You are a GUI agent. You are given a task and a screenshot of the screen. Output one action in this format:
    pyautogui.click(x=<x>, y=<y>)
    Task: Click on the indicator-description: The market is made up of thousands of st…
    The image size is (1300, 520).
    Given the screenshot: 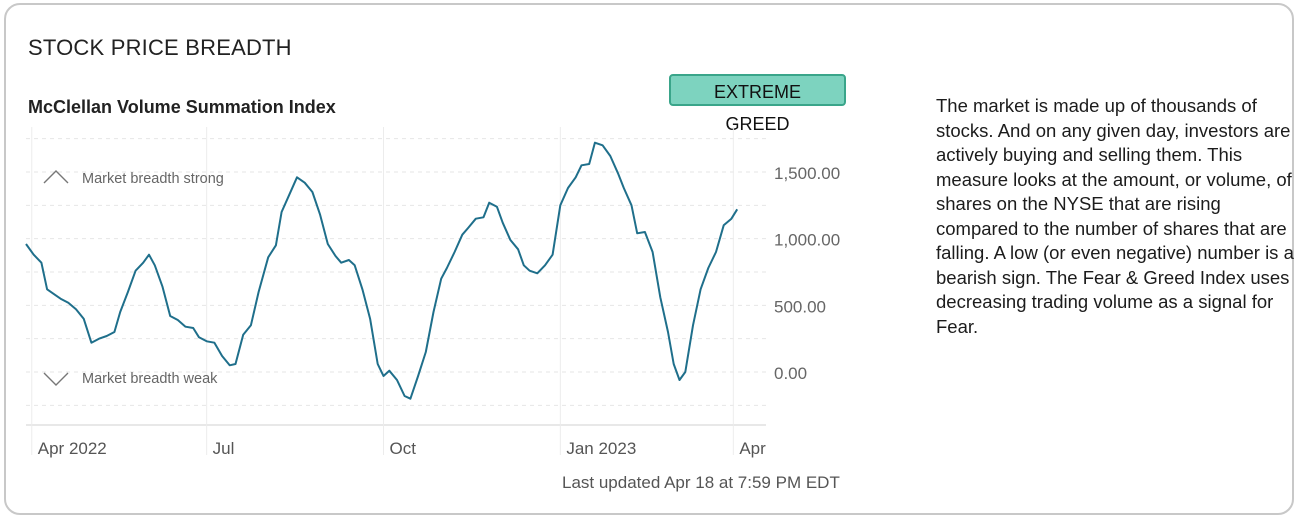 What is the action you would take?
    pyautogui.click(x=1115, y=216)
    